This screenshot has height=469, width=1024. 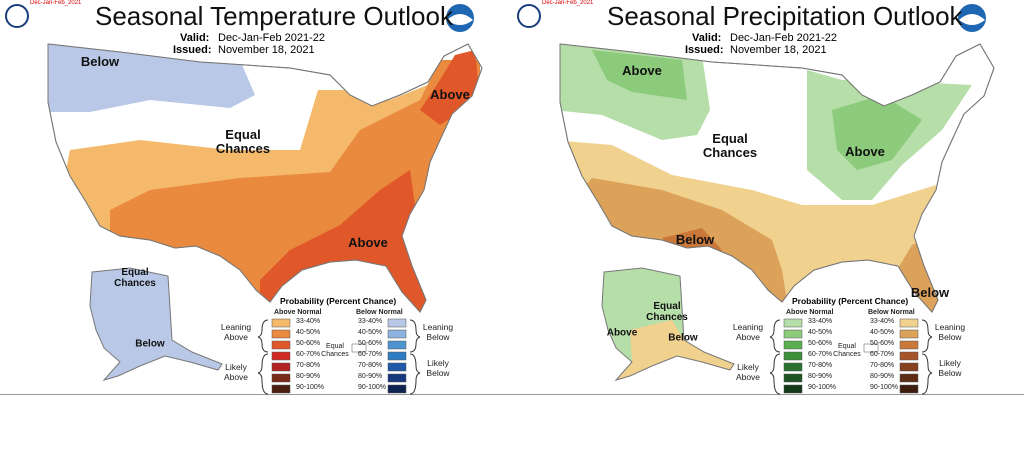 I want to click on outlook-region, so click(x=639, y=75).